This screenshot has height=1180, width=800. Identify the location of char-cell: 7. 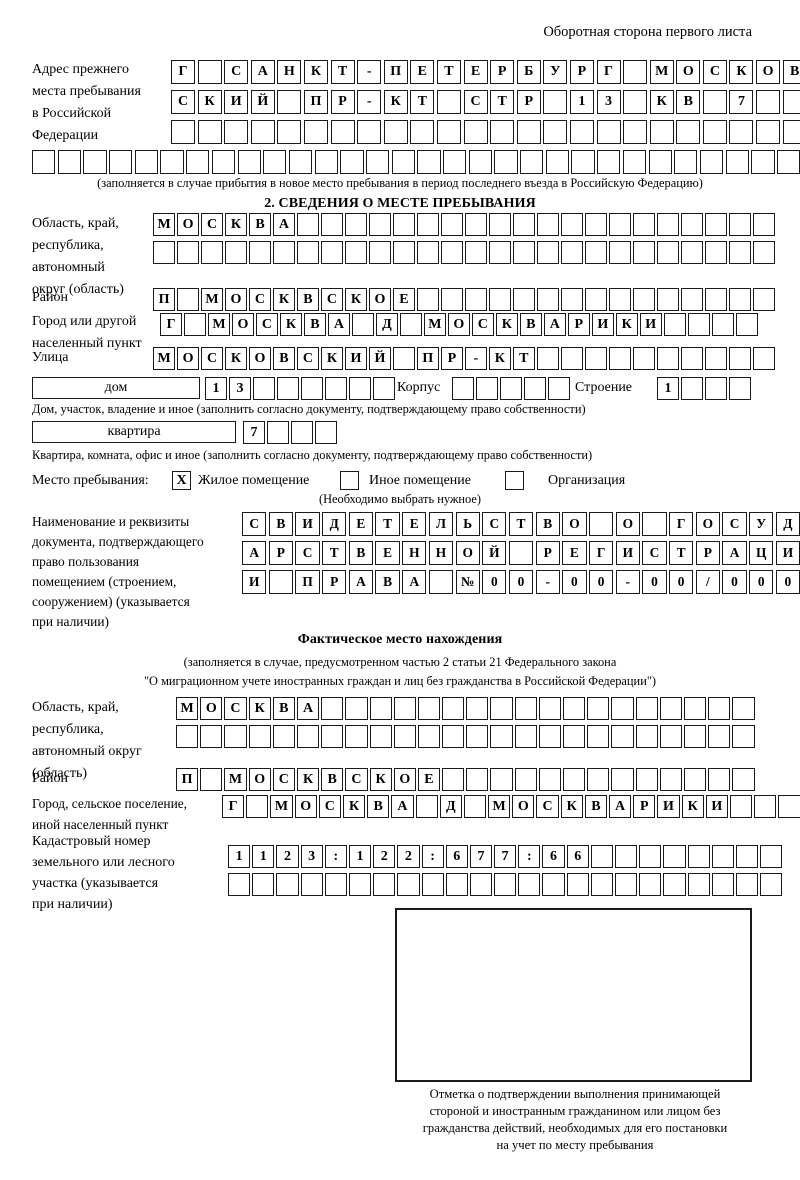
(254, 432).